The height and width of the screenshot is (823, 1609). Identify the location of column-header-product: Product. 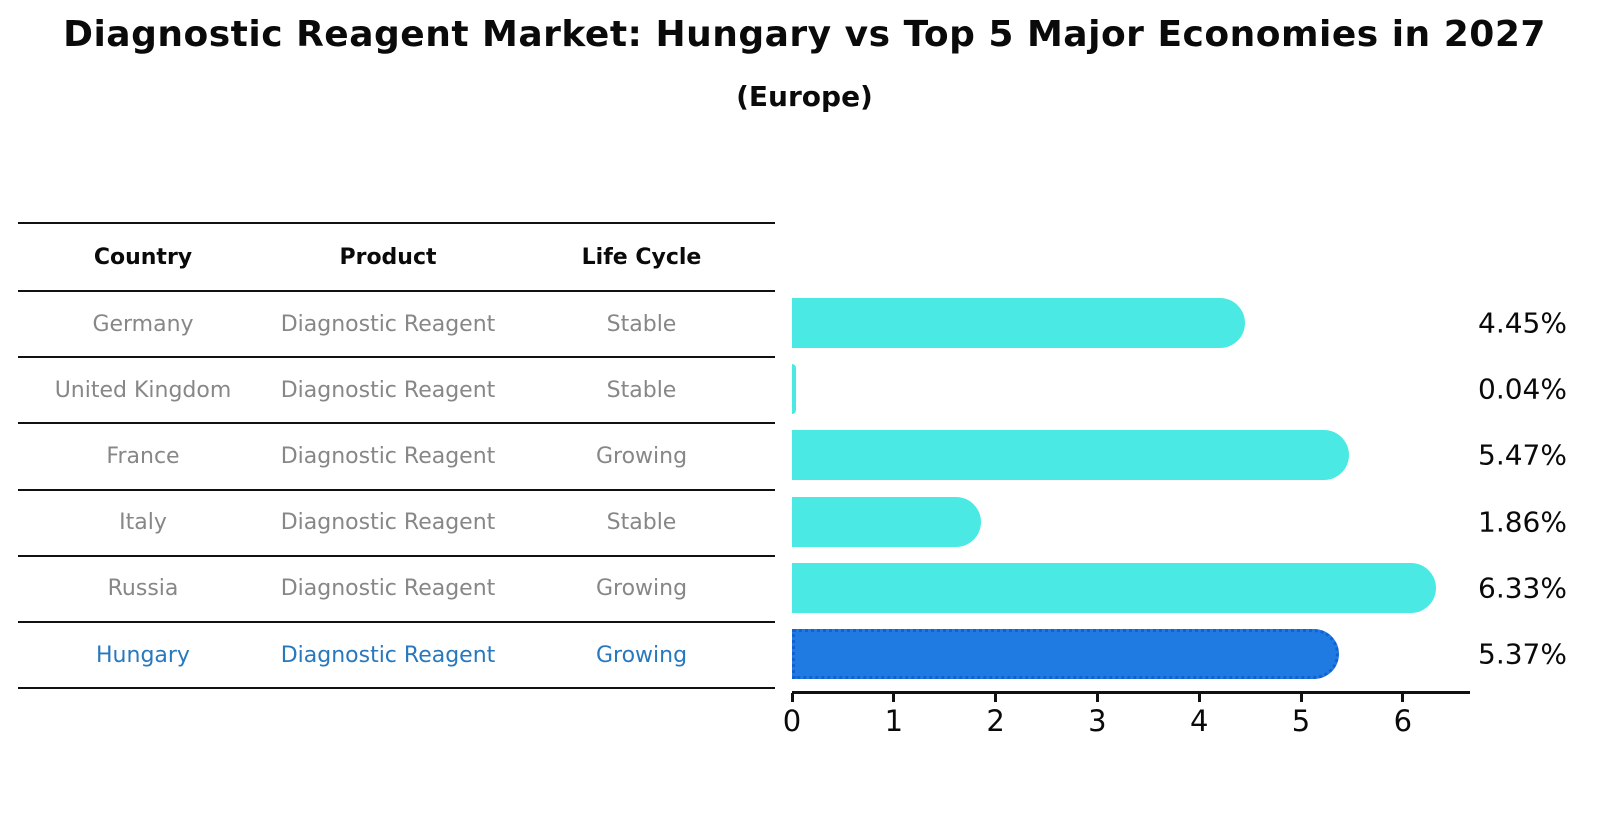
(388, 257).